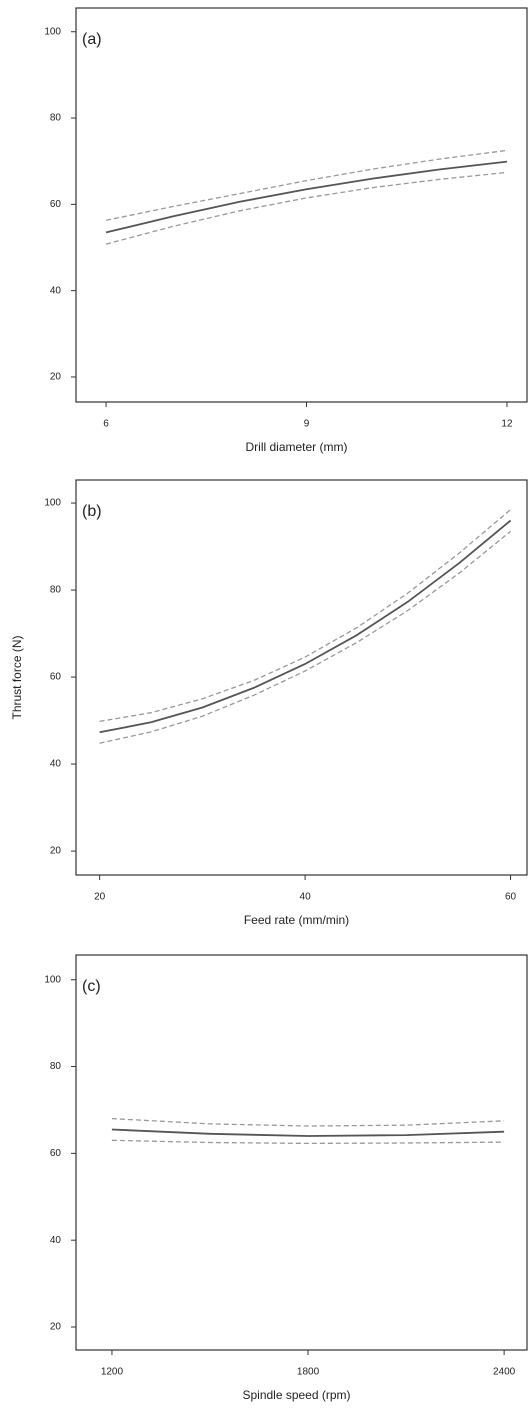  What do you see at coordinates (296, 1395) in the screenshot?
I see `x-axis-label: Spindle speed (rpm)` at bounding box center [296, 1395].